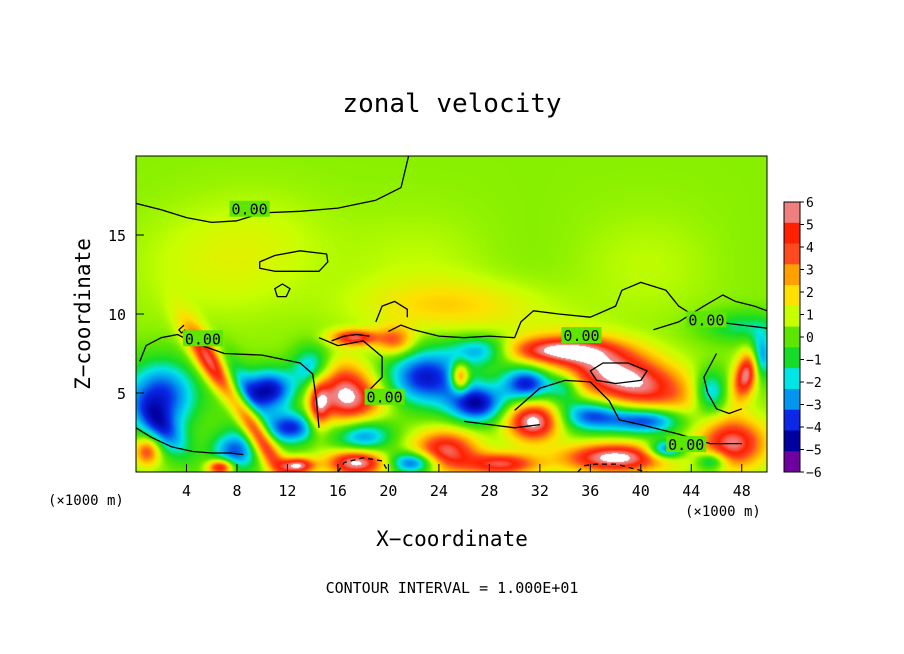 The width and height of the screenshot is (904, 654). What do you see at coordinates (117, 236) in the screenshot?
I see `y-tick-label: 15` at bounding box center [117, 236].